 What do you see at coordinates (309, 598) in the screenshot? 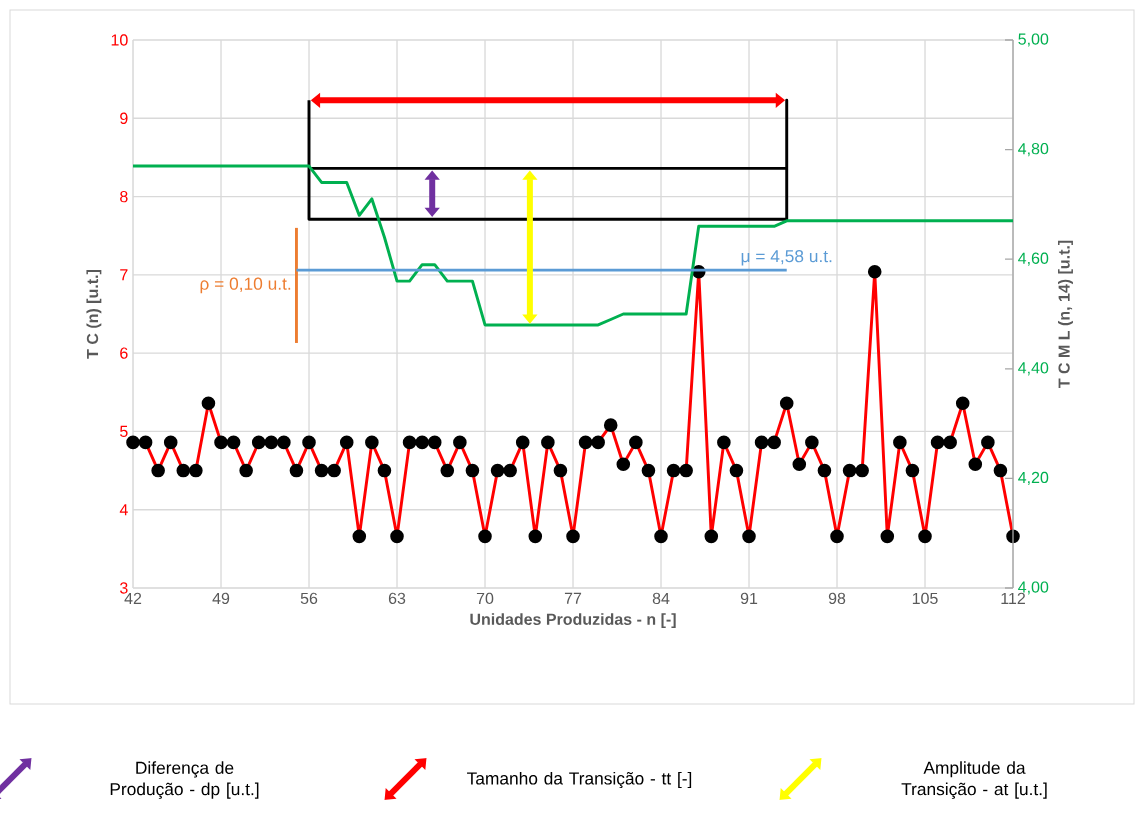
I see `x-tick-label: 56` at bounding box center [309, 598].